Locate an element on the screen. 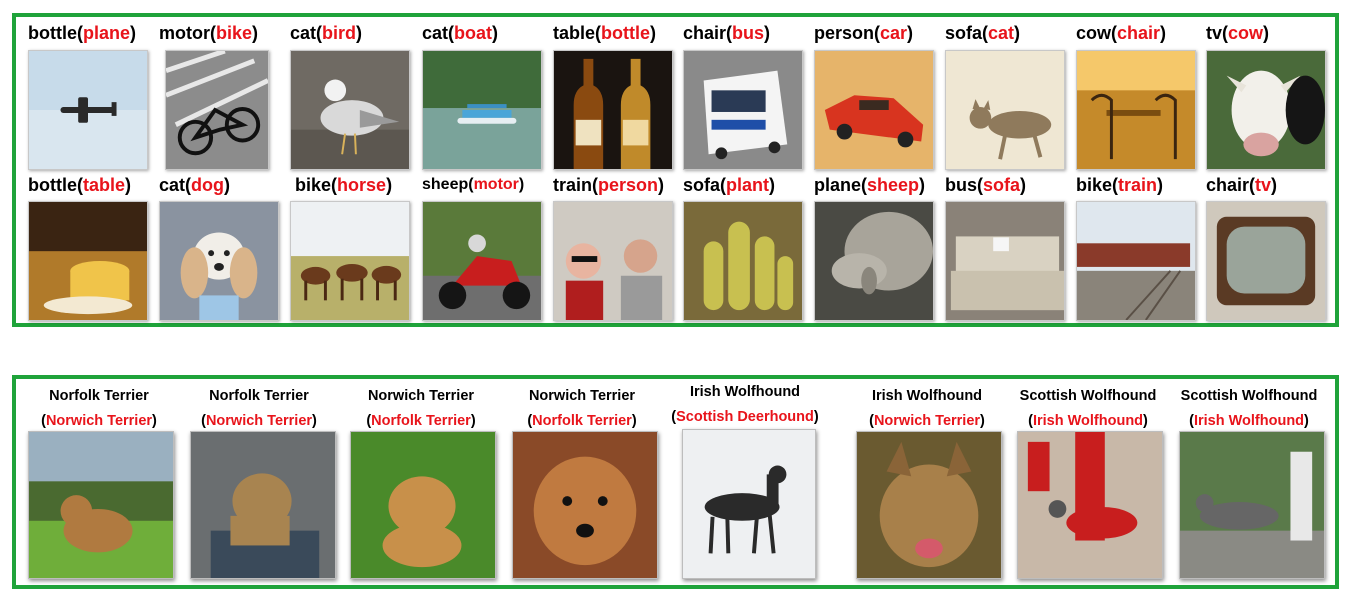 This screenshot has width=1360, height=612. example-caption: cow(chair) is located at coordinates (1121, 33).